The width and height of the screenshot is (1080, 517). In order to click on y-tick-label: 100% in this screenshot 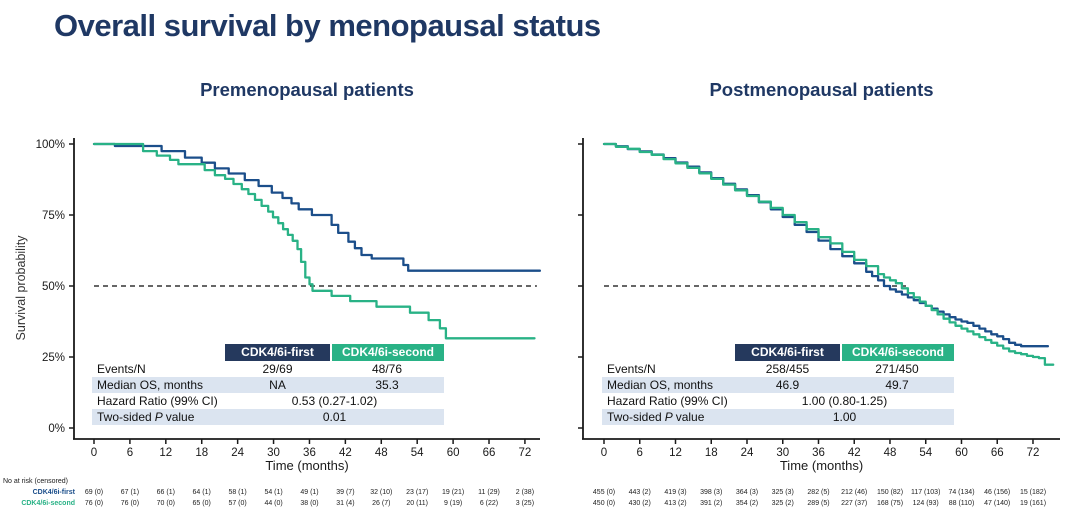, I will do `click(50, 145)`.